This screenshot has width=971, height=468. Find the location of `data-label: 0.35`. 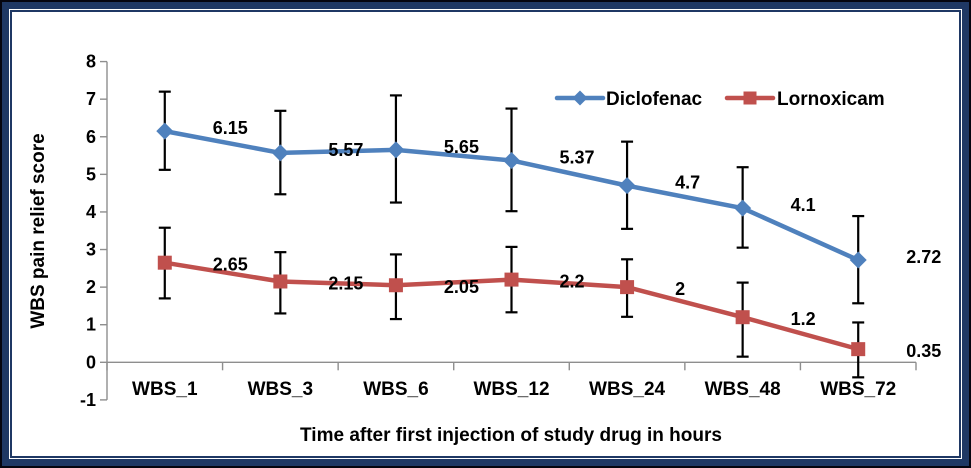

data-label: 0.35 is located at coordinates (923, 351).